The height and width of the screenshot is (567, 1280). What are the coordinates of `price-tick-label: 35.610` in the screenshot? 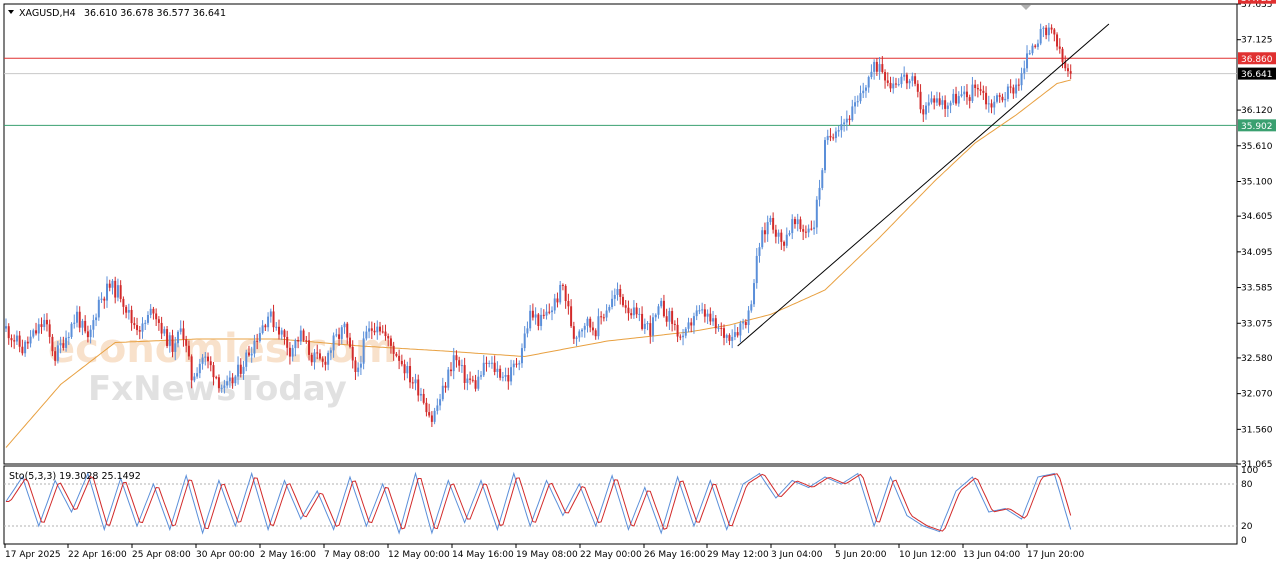 It's located at (1257, 147).